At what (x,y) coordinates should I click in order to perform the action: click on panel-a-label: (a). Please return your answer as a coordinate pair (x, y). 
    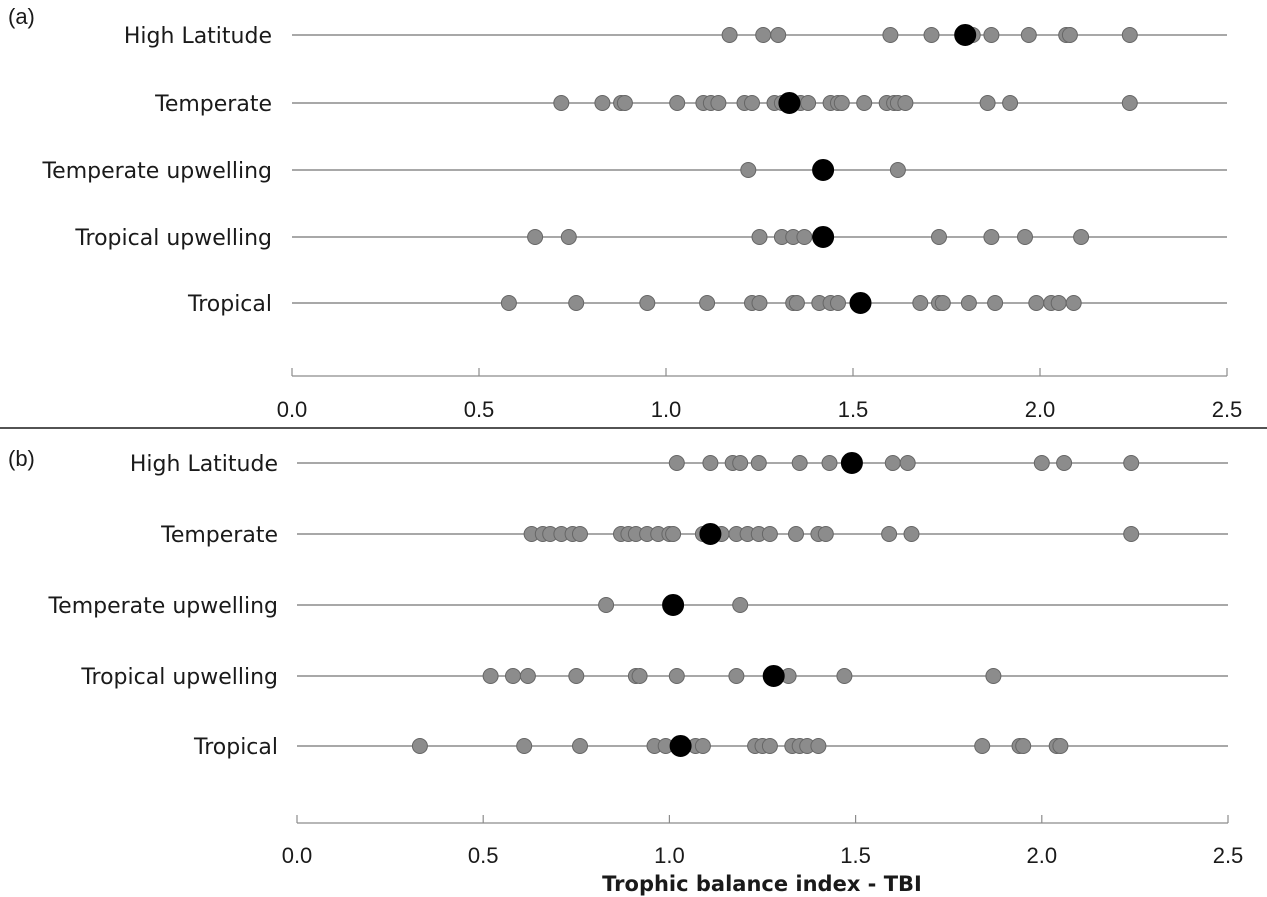
    Looking at the image, I should click on (21, 16).